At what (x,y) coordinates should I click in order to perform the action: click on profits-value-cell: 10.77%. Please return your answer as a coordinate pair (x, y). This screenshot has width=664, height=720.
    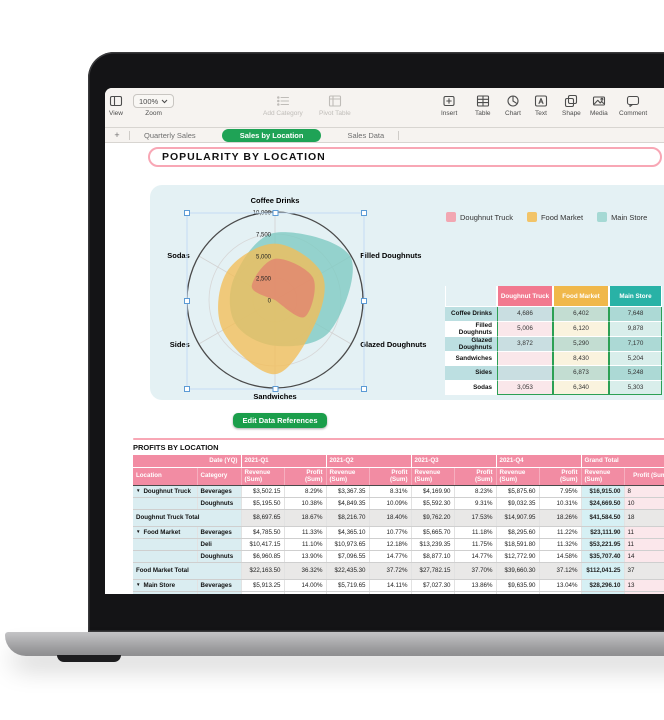
    Looking at the image, I should click on (390, 532).